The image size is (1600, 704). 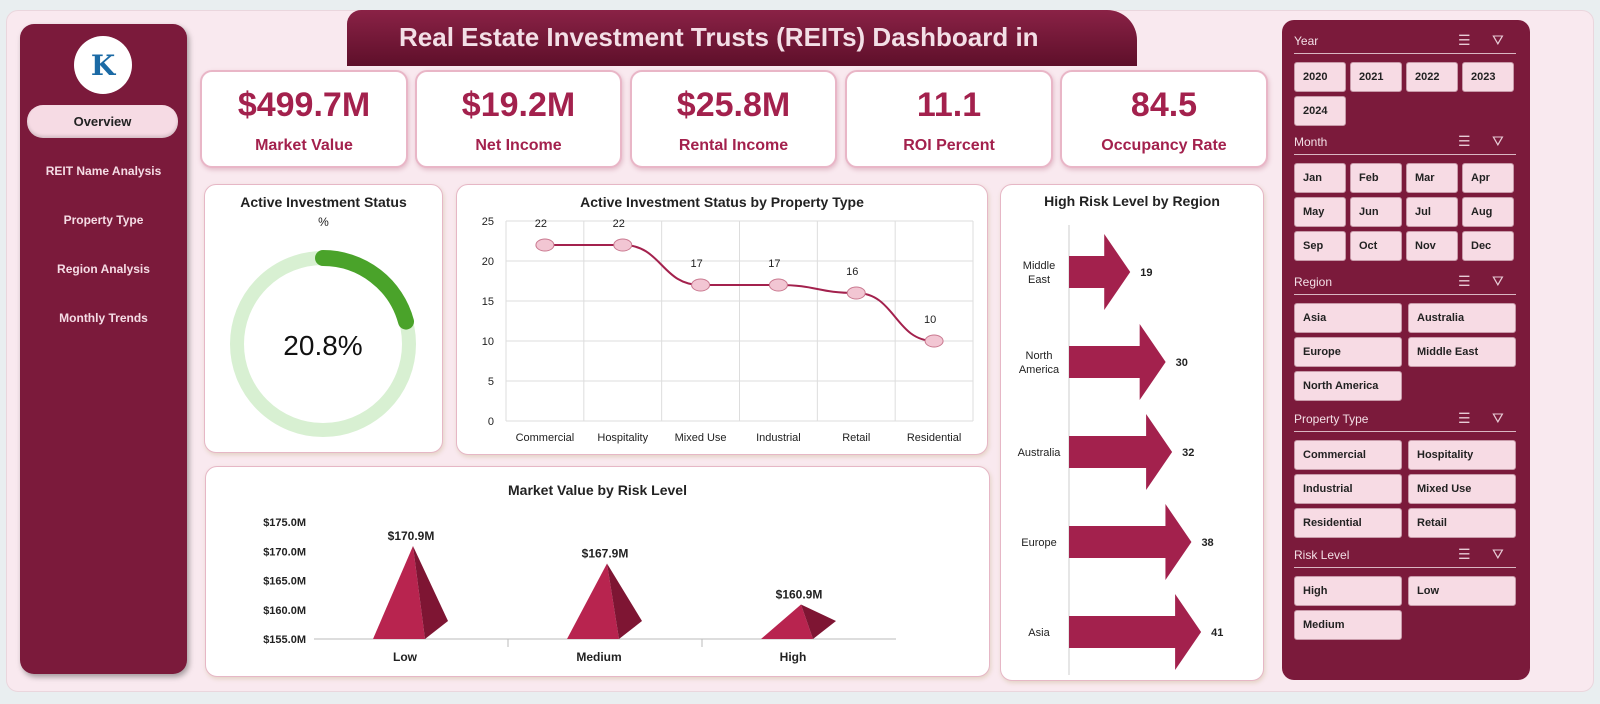 I want to click on slicer-item: Retail, so click(x=1462, y=523).